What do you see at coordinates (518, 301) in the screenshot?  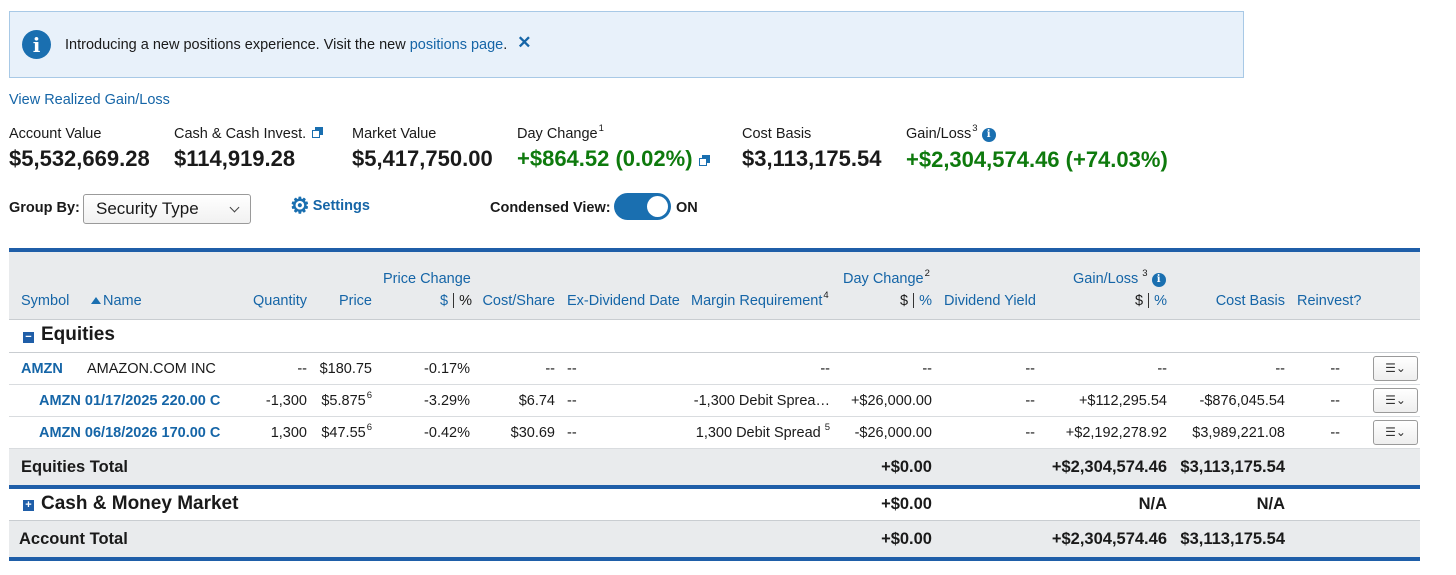 I see `col-cost-share: Cost/Share` at bounding box center [518, 301].